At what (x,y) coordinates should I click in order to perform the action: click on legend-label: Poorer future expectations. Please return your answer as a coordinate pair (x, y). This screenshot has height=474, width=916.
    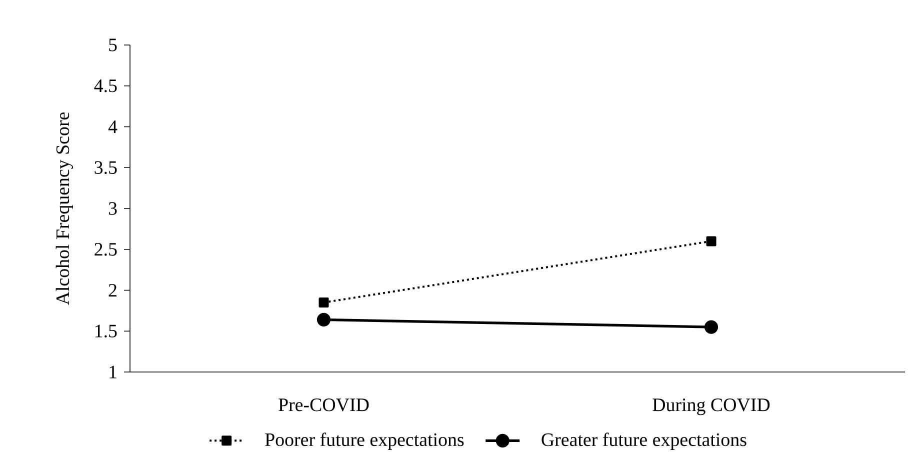
    Looking at the image, I should click on (364, 441).